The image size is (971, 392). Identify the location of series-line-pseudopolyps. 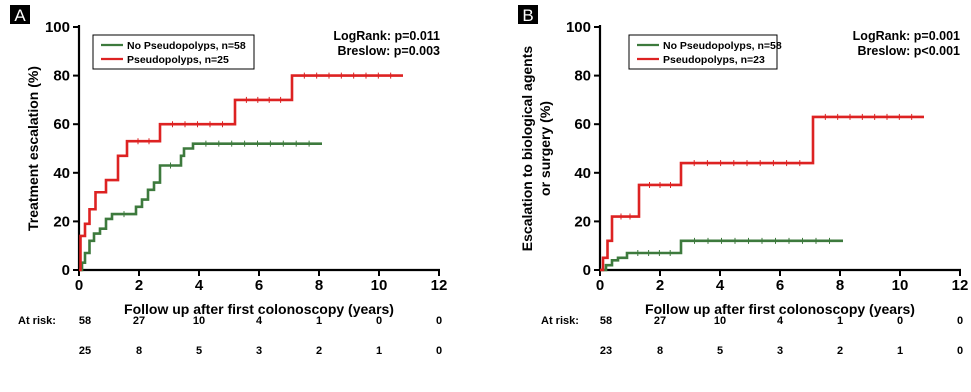
(762, 193).